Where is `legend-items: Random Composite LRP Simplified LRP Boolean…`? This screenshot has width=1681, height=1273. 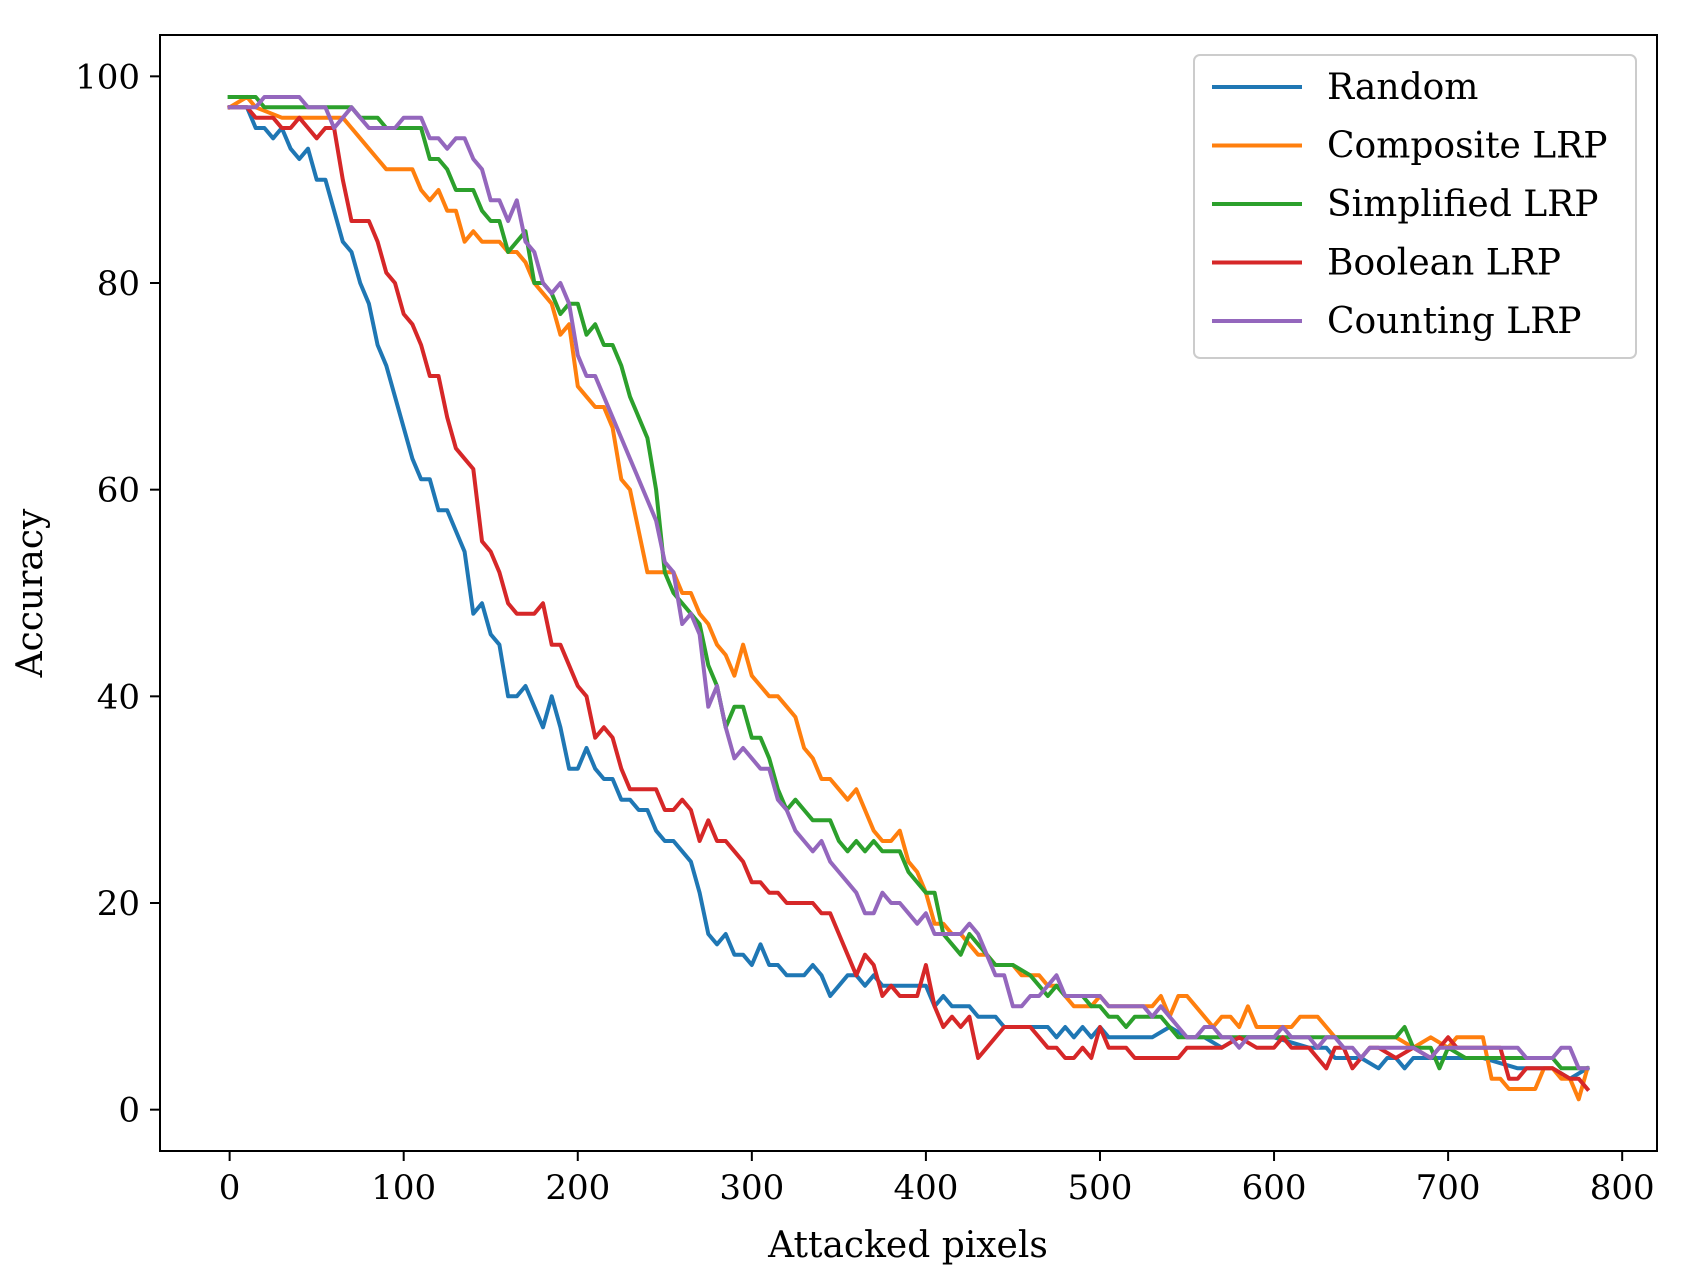 legend-items: Random Composite LRP Simplified LRP Boolean… is located at coordinates (1410, 204).